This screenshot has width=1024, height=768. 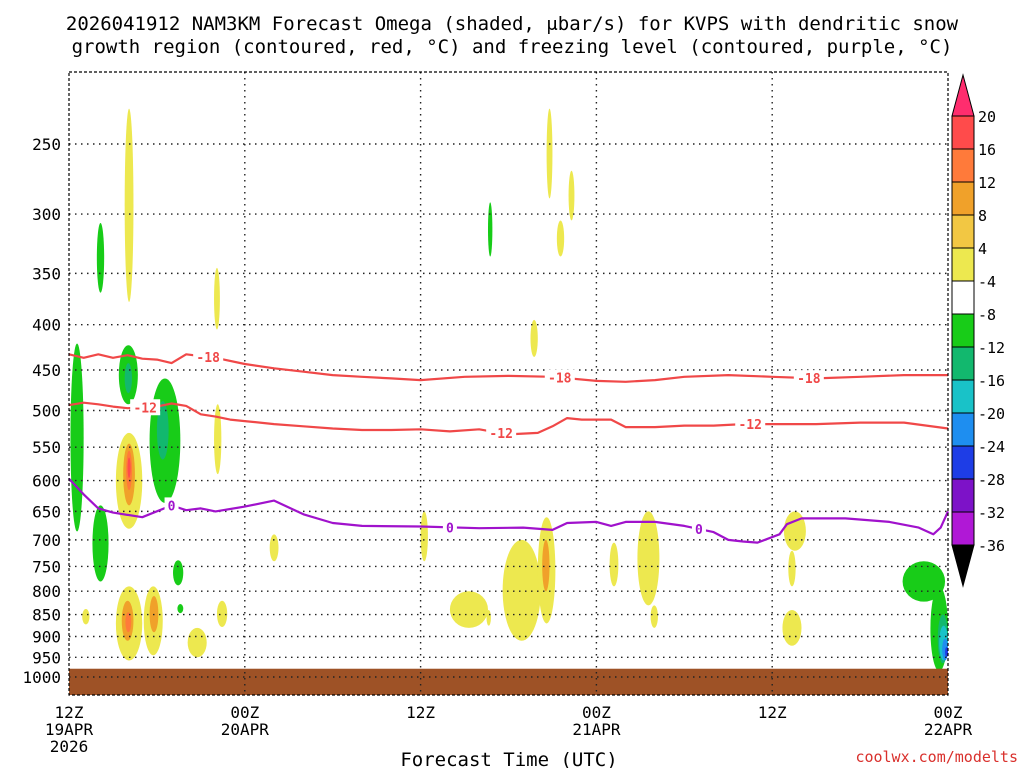 I want to click on y-tick-label-250: 250, so click(x=46, y=144).